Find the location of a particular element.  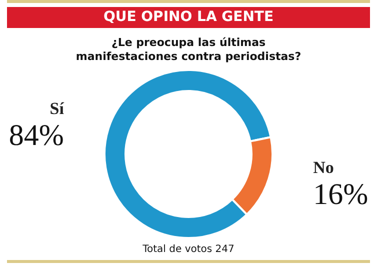

data-label: 16% is located at coordinates (340, 194).